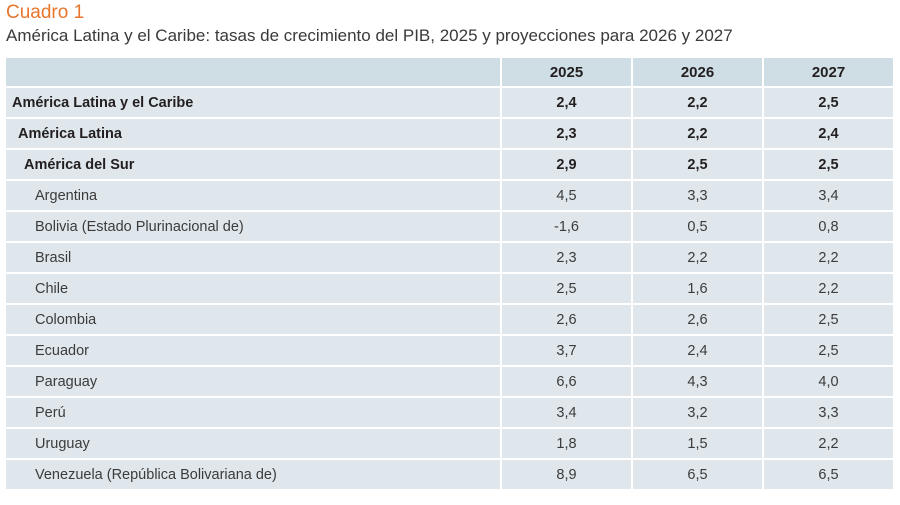 The image size is (900, 505). What do you see at coordinates (567, 444) in the screenshot?
I see `value-cell-2025: 1,8` at bounding box center [567, 444].